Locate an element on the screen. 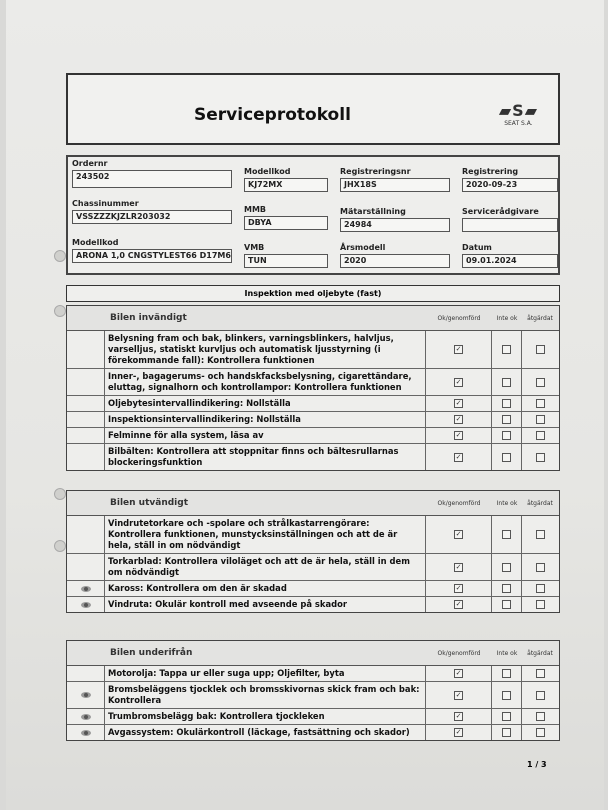 The width and height of the screenshot is (608, 810). modellkod-full-field: Modellkod ARONA 1,0 CNGSTYLEST66 D17M6 is located at coordinates (152, 250).